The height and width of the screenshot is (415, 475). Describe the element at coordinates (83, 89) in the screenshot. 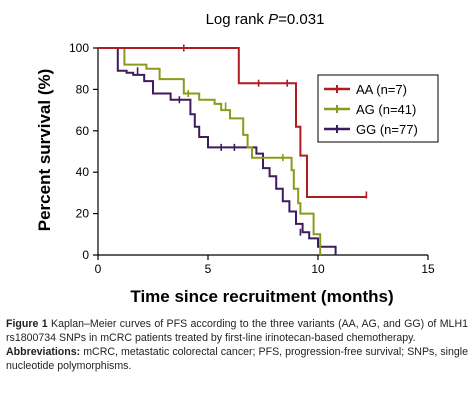

I see `y-tick-label: 80` at that location.